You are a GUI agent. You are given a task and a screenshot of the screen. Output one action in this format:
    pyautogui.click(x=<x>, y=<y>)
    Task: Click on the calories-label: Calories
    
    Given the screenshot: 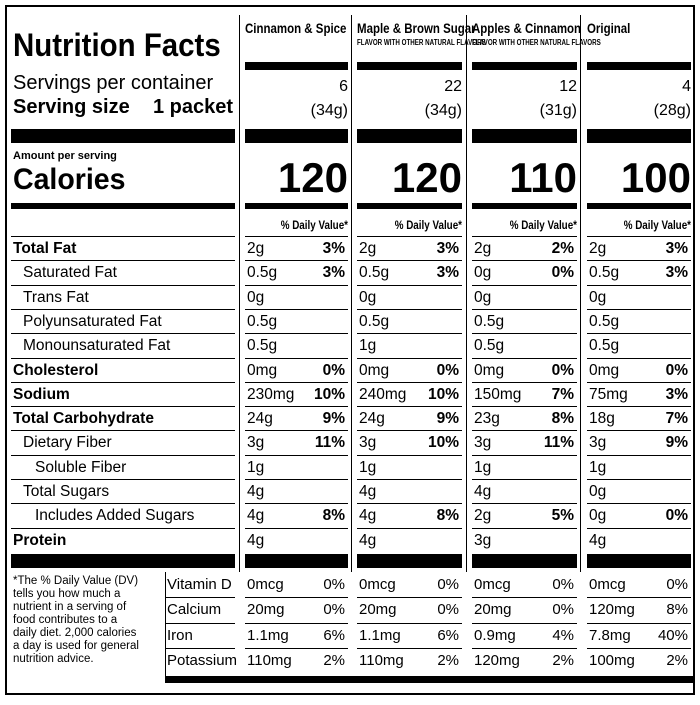 What is the action you would take?
    pyautogui.click(x=69, y=179)
    